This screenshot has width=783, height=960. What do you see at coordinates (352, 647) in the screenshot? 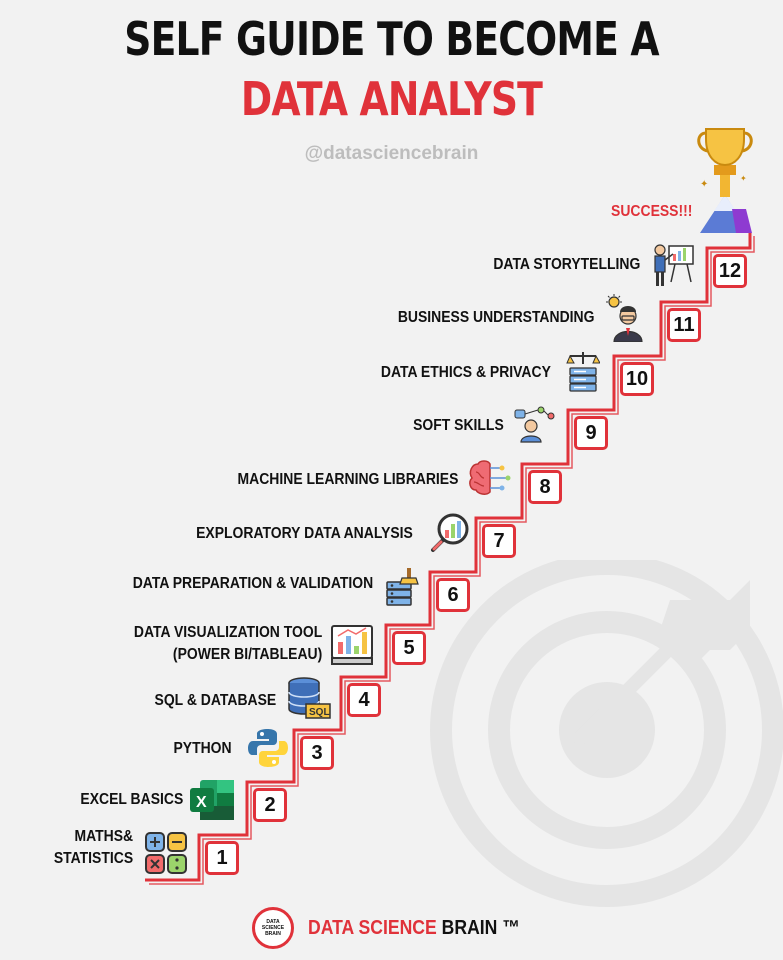
I see `dashboard-chart-icon` at bounding box center [352, 647].